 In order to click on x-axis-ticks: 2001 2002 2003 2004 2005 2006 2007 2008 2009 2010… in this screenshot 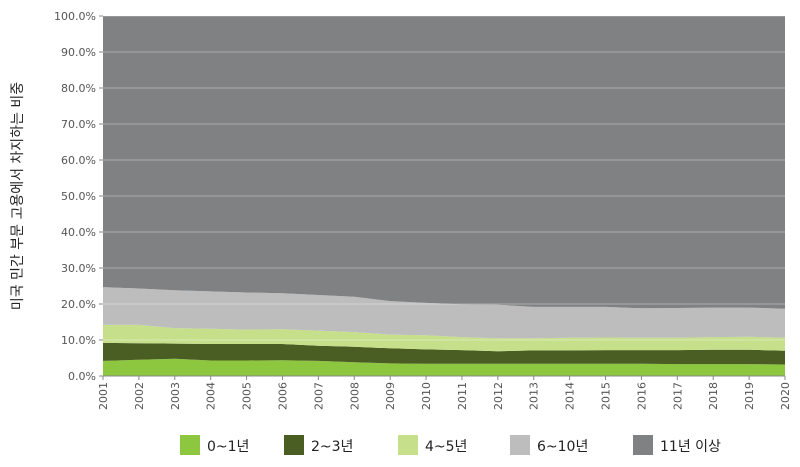, I will do `click(444, 392)`.